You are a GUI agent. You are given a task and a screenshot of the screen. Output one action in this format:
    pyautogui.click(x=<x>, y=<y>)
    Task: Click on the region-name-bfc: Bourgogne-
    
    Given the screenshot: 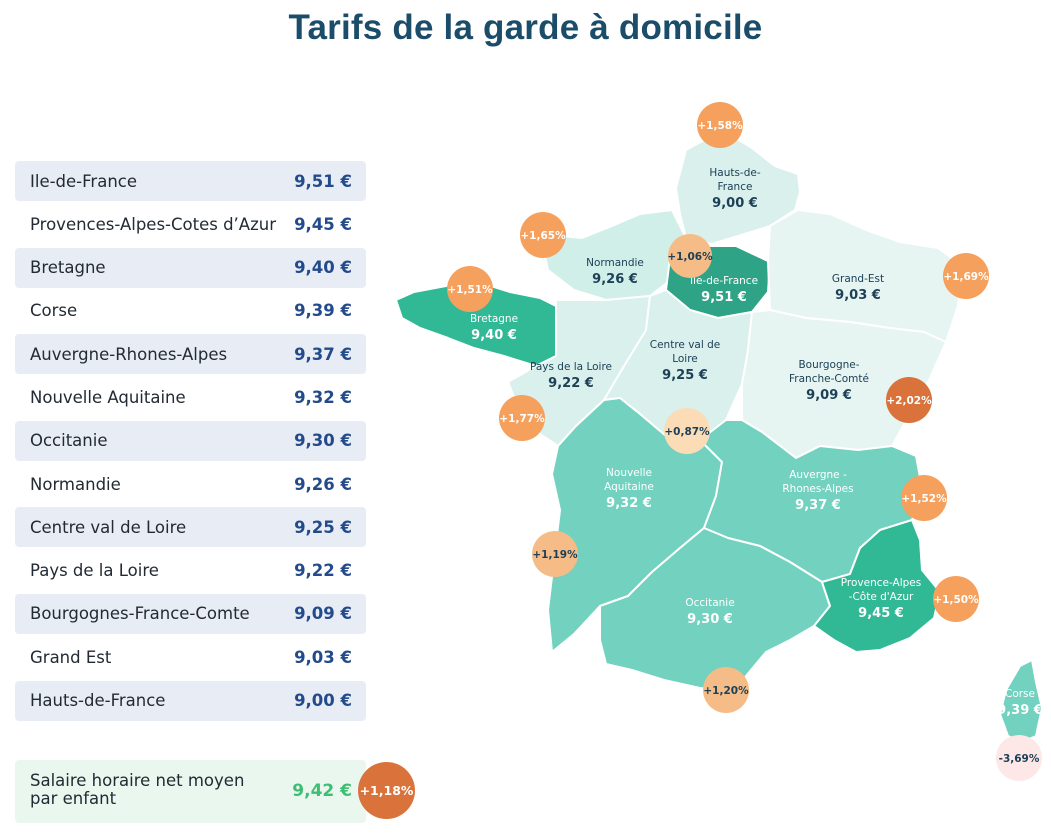 What is the action you would take?
    pyautogui.click(x=828, y=365)
    